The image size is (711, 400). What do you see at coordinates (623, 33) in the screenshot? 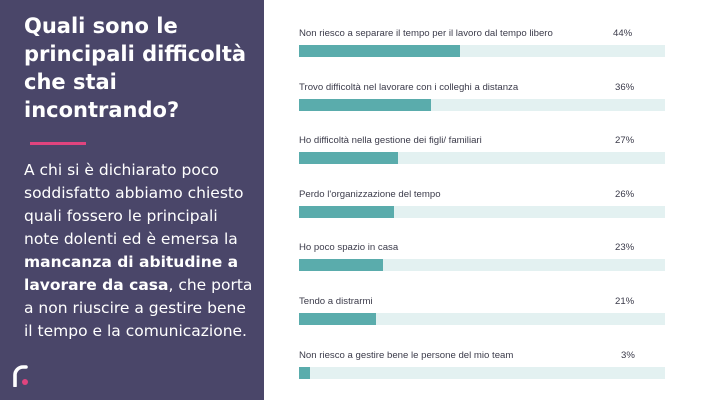
I see `value-label: 44%` at bounding box center [623, 33].